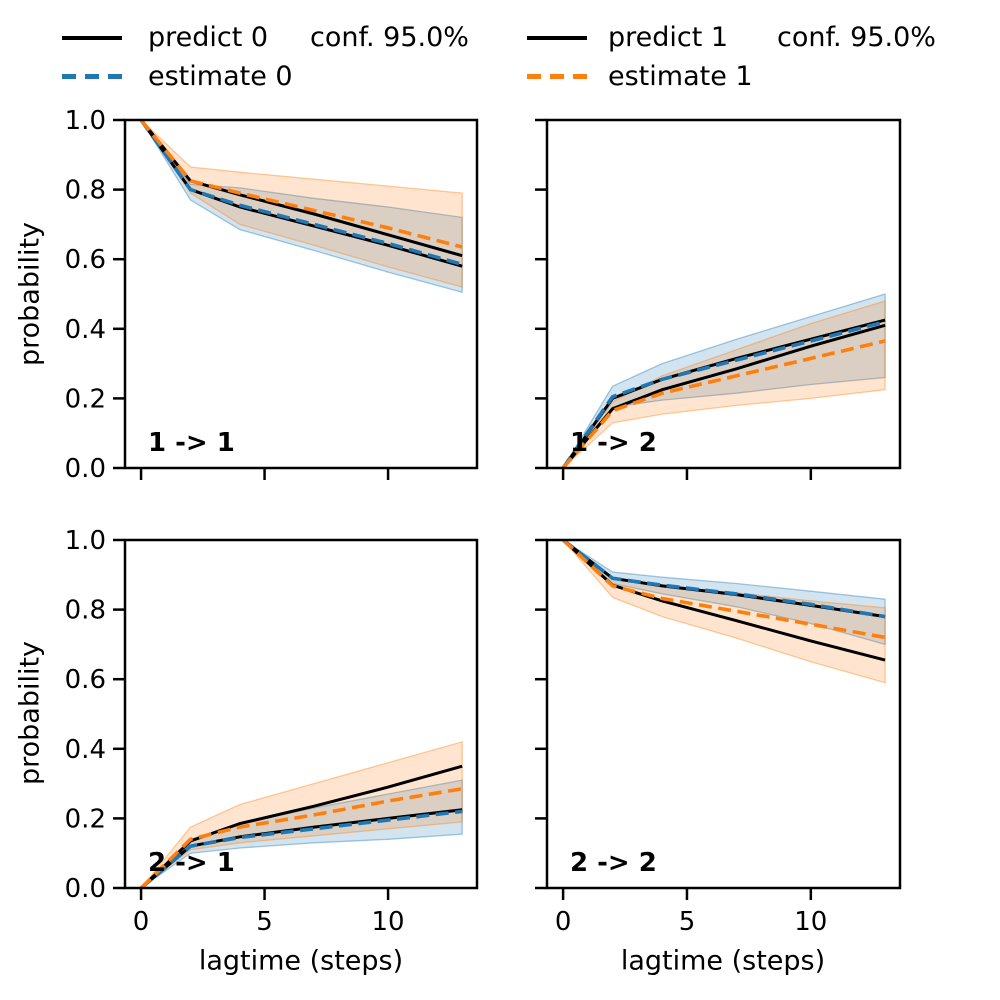 The height and width of the screenshot is (1000, 1000). Describe the element at coordinates (613, 863) in the screenshot. I see `transition-annotation: 2 -> 2` at that location.